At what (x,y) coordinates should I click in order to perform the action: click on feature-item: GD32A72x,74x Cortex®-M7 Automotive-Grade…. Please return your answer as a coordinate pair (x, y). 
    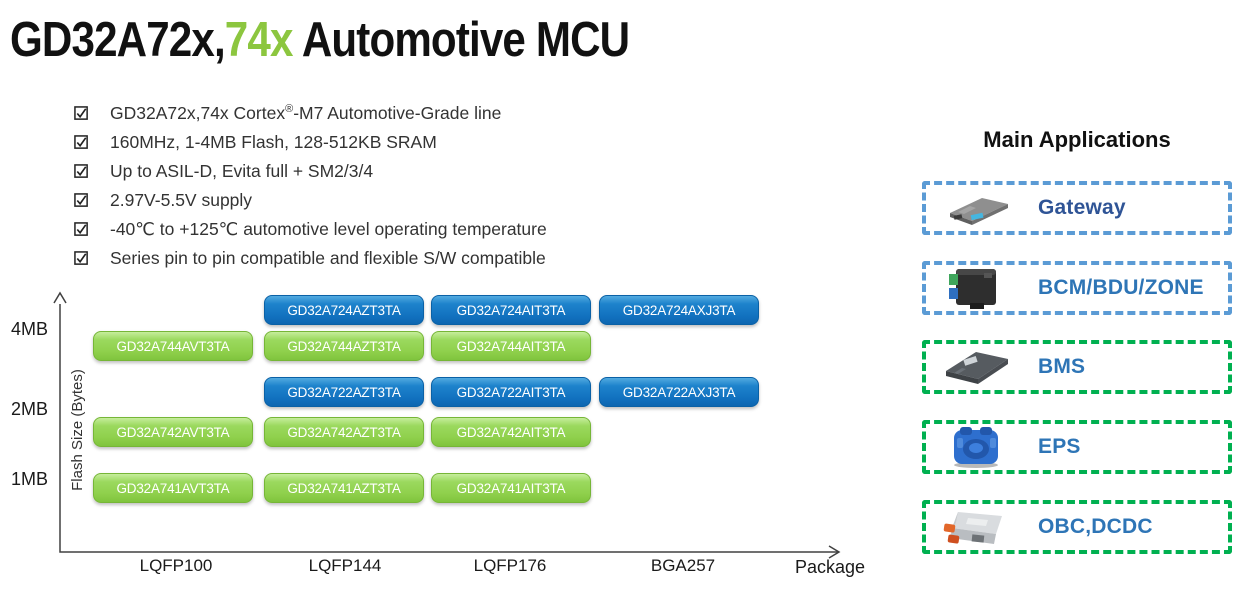
    Looking at the image, I should click on (310, 113).